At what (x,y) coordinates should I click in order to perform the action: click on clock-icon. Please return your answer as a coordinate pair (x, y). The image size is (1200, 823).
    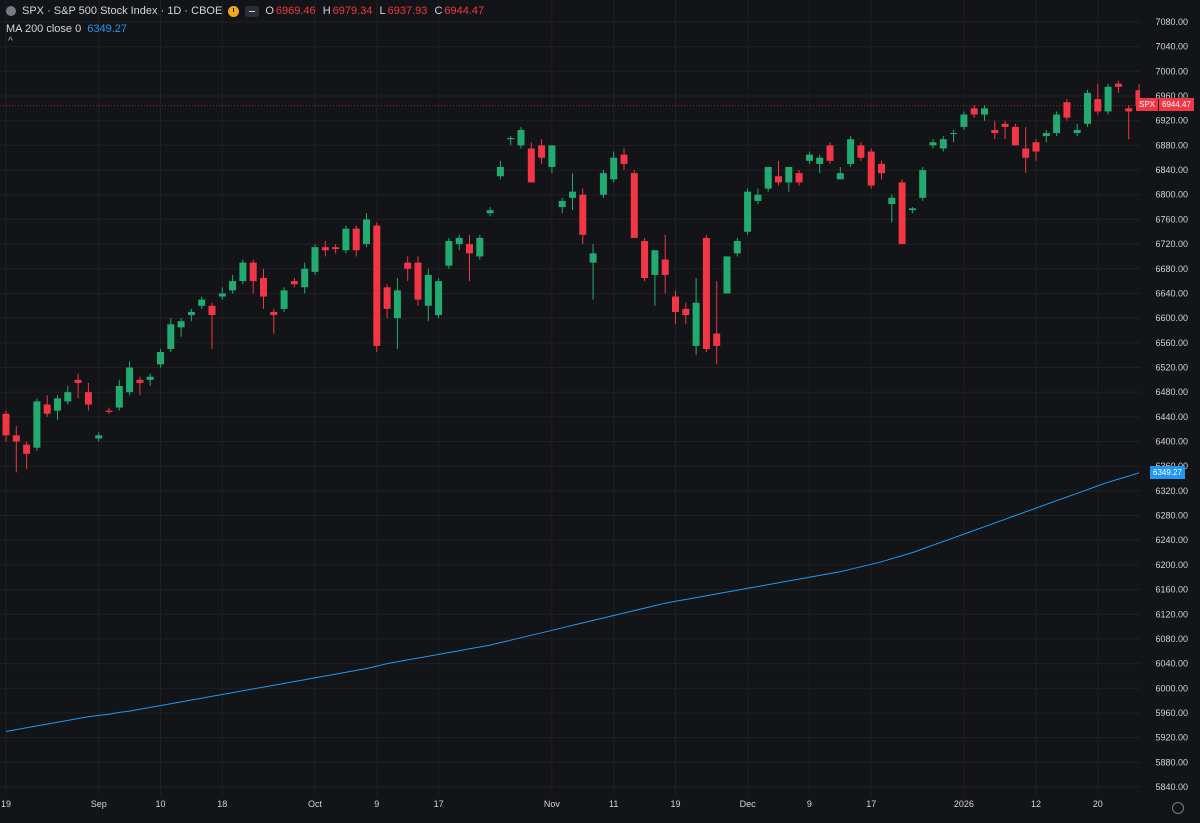
    Looking at the image, I should click on (234, 11).